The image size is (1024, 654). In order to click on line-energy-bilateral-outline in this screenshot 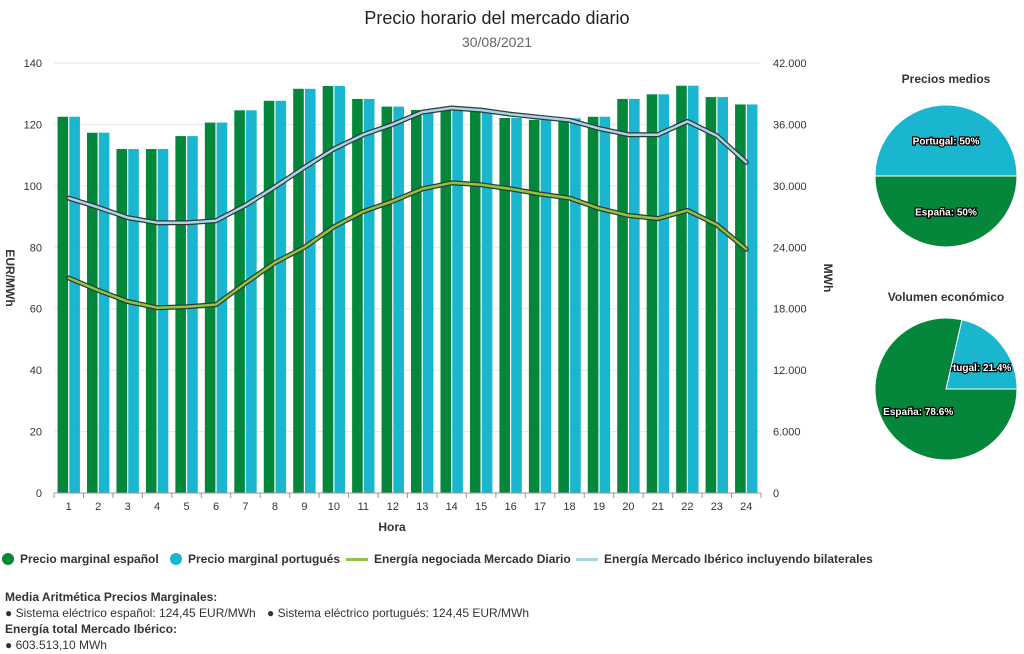, I will do `click(407, 165)`.